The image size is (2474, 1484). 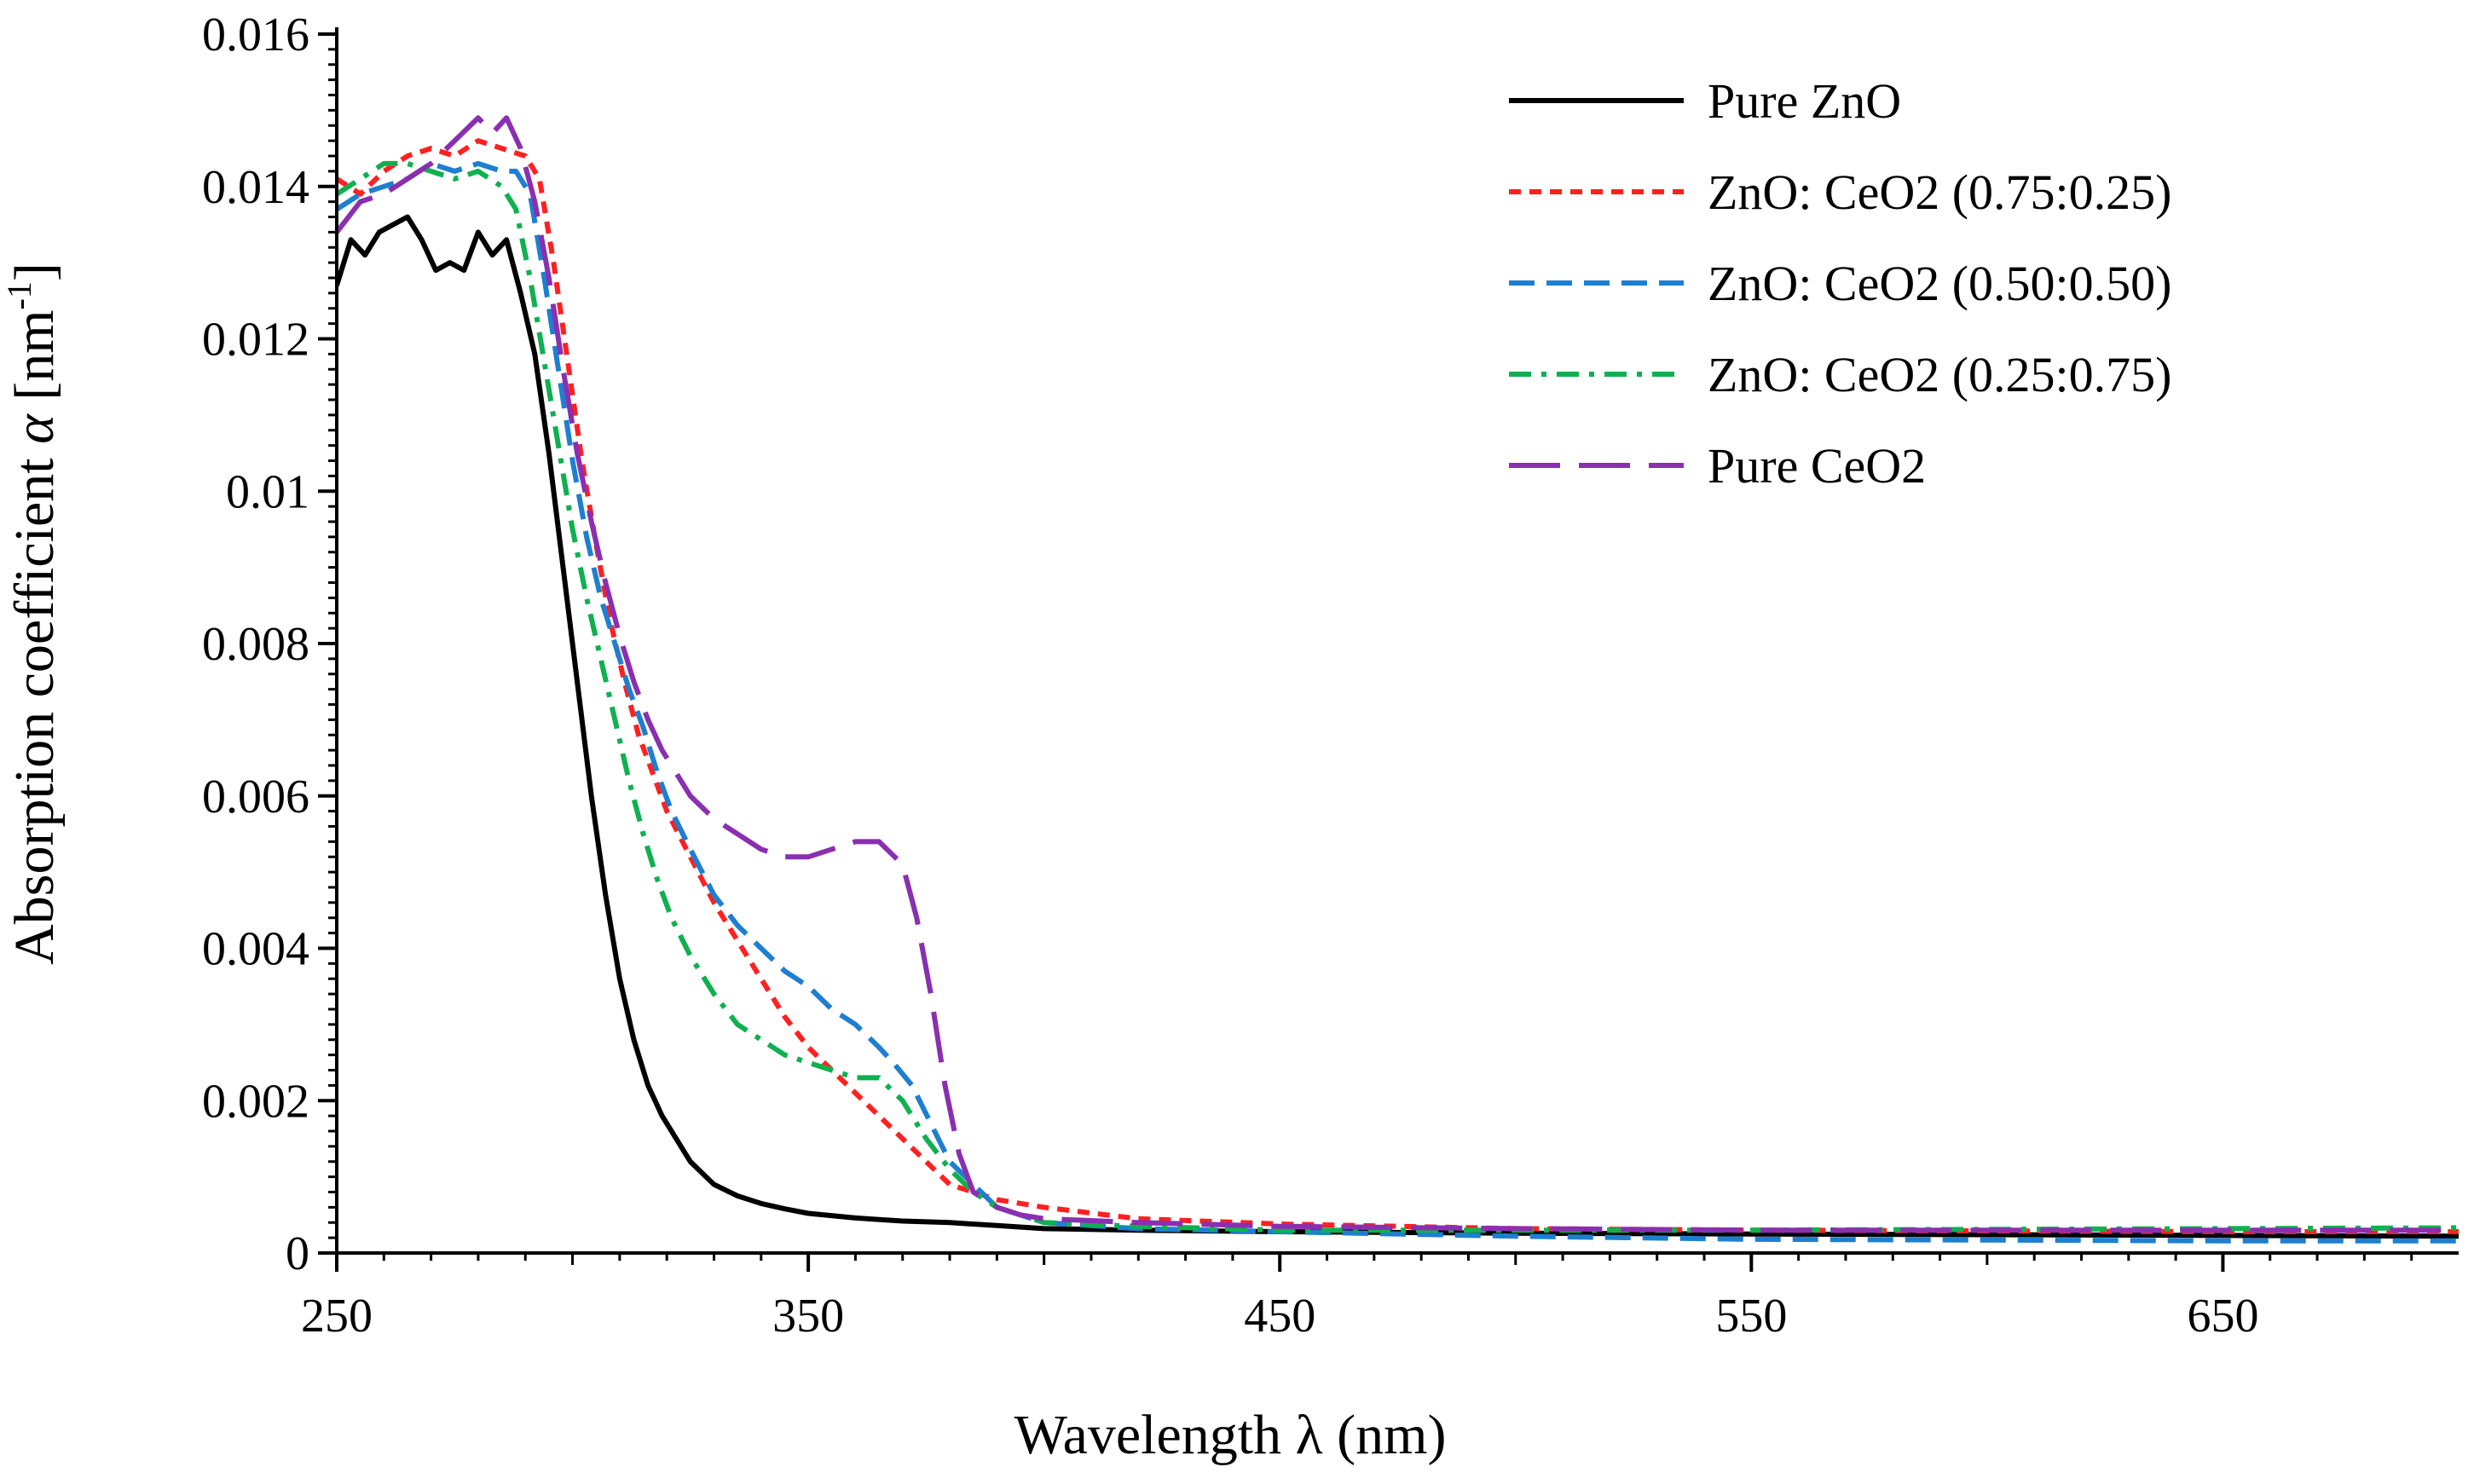 I want to click on x-tick-label: 650, so click(x=2222, y=1316).